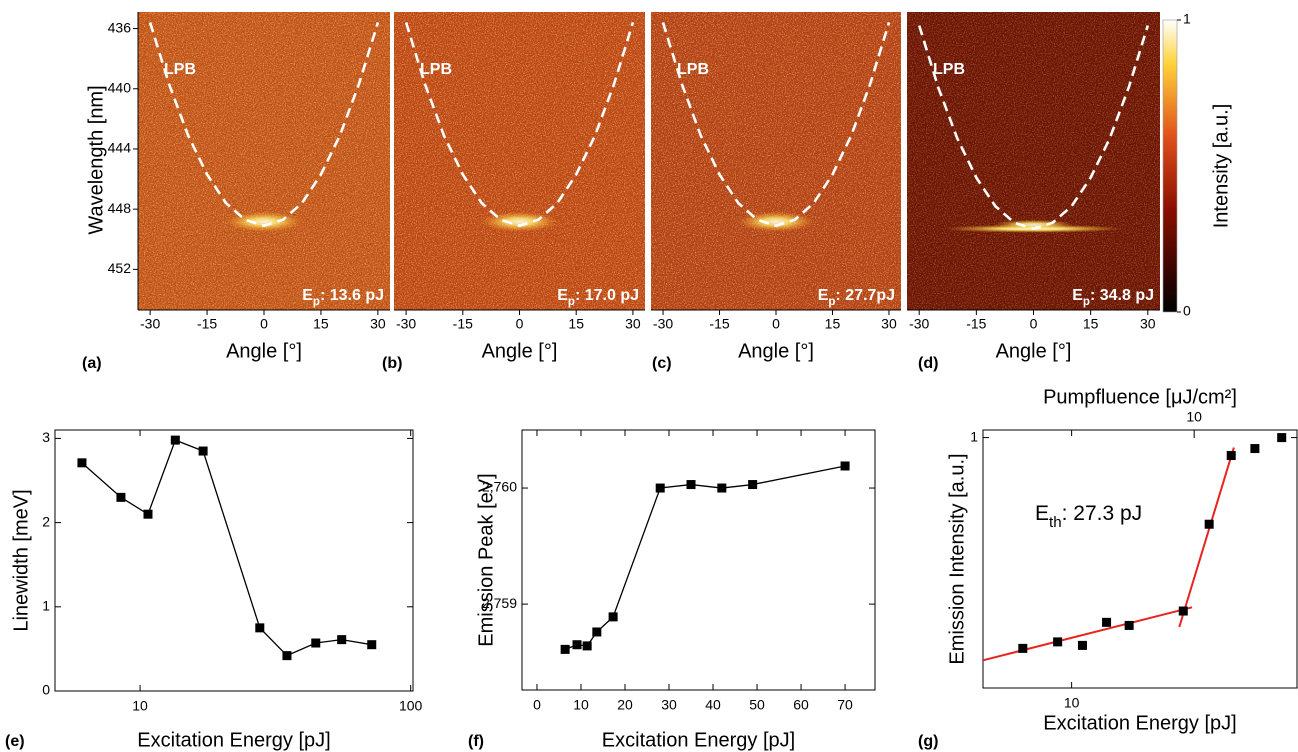 This screenshot has height=752, width=1298. I want to click on y-tick-label: 436, so click(120, 27).